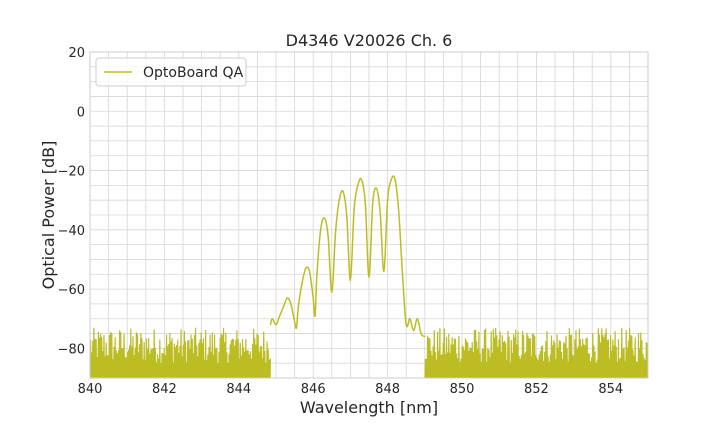 Image resolution: width=720 pixels, height=432 pixels. I want to click on legend: OptoBoard QA, so click(171, 72).